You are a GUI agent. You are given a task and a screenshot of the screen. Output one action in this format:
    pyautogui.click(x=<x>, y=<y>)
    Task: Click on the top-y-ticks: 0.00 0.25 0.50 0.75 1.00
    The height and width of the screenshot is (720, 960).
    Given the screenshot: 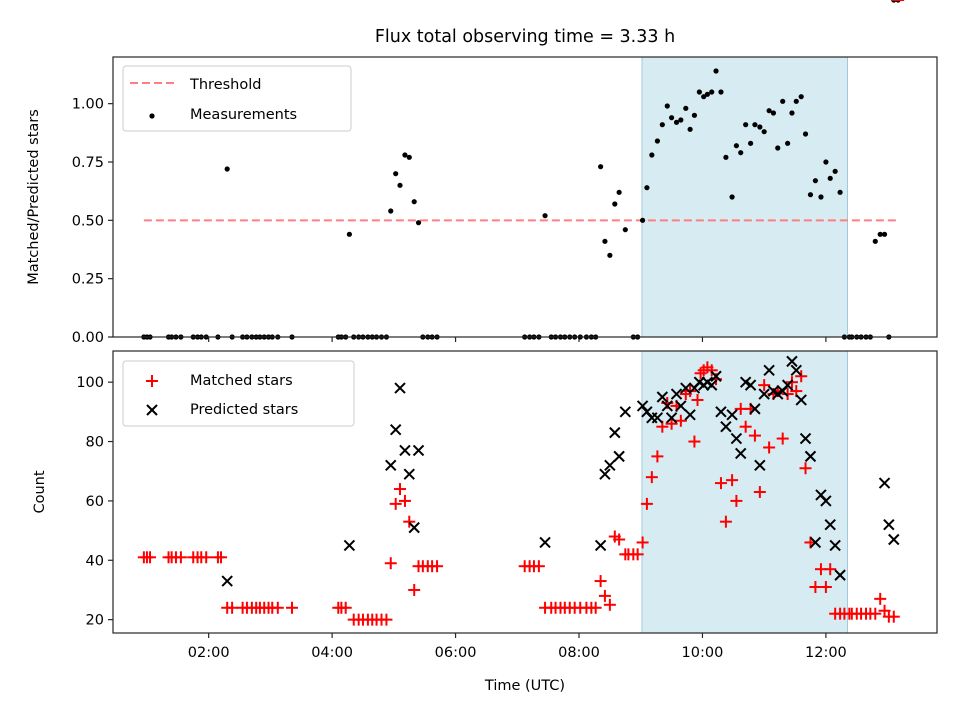 What is the action you would take?
    pyautogui.click(x=92, y=221)
    